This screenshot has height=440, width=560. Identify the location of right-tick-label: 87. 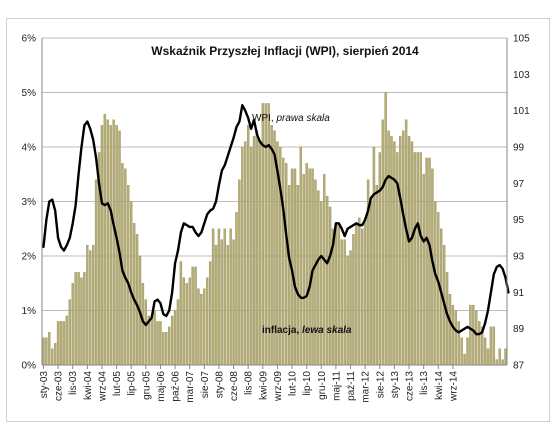
(519, 366).